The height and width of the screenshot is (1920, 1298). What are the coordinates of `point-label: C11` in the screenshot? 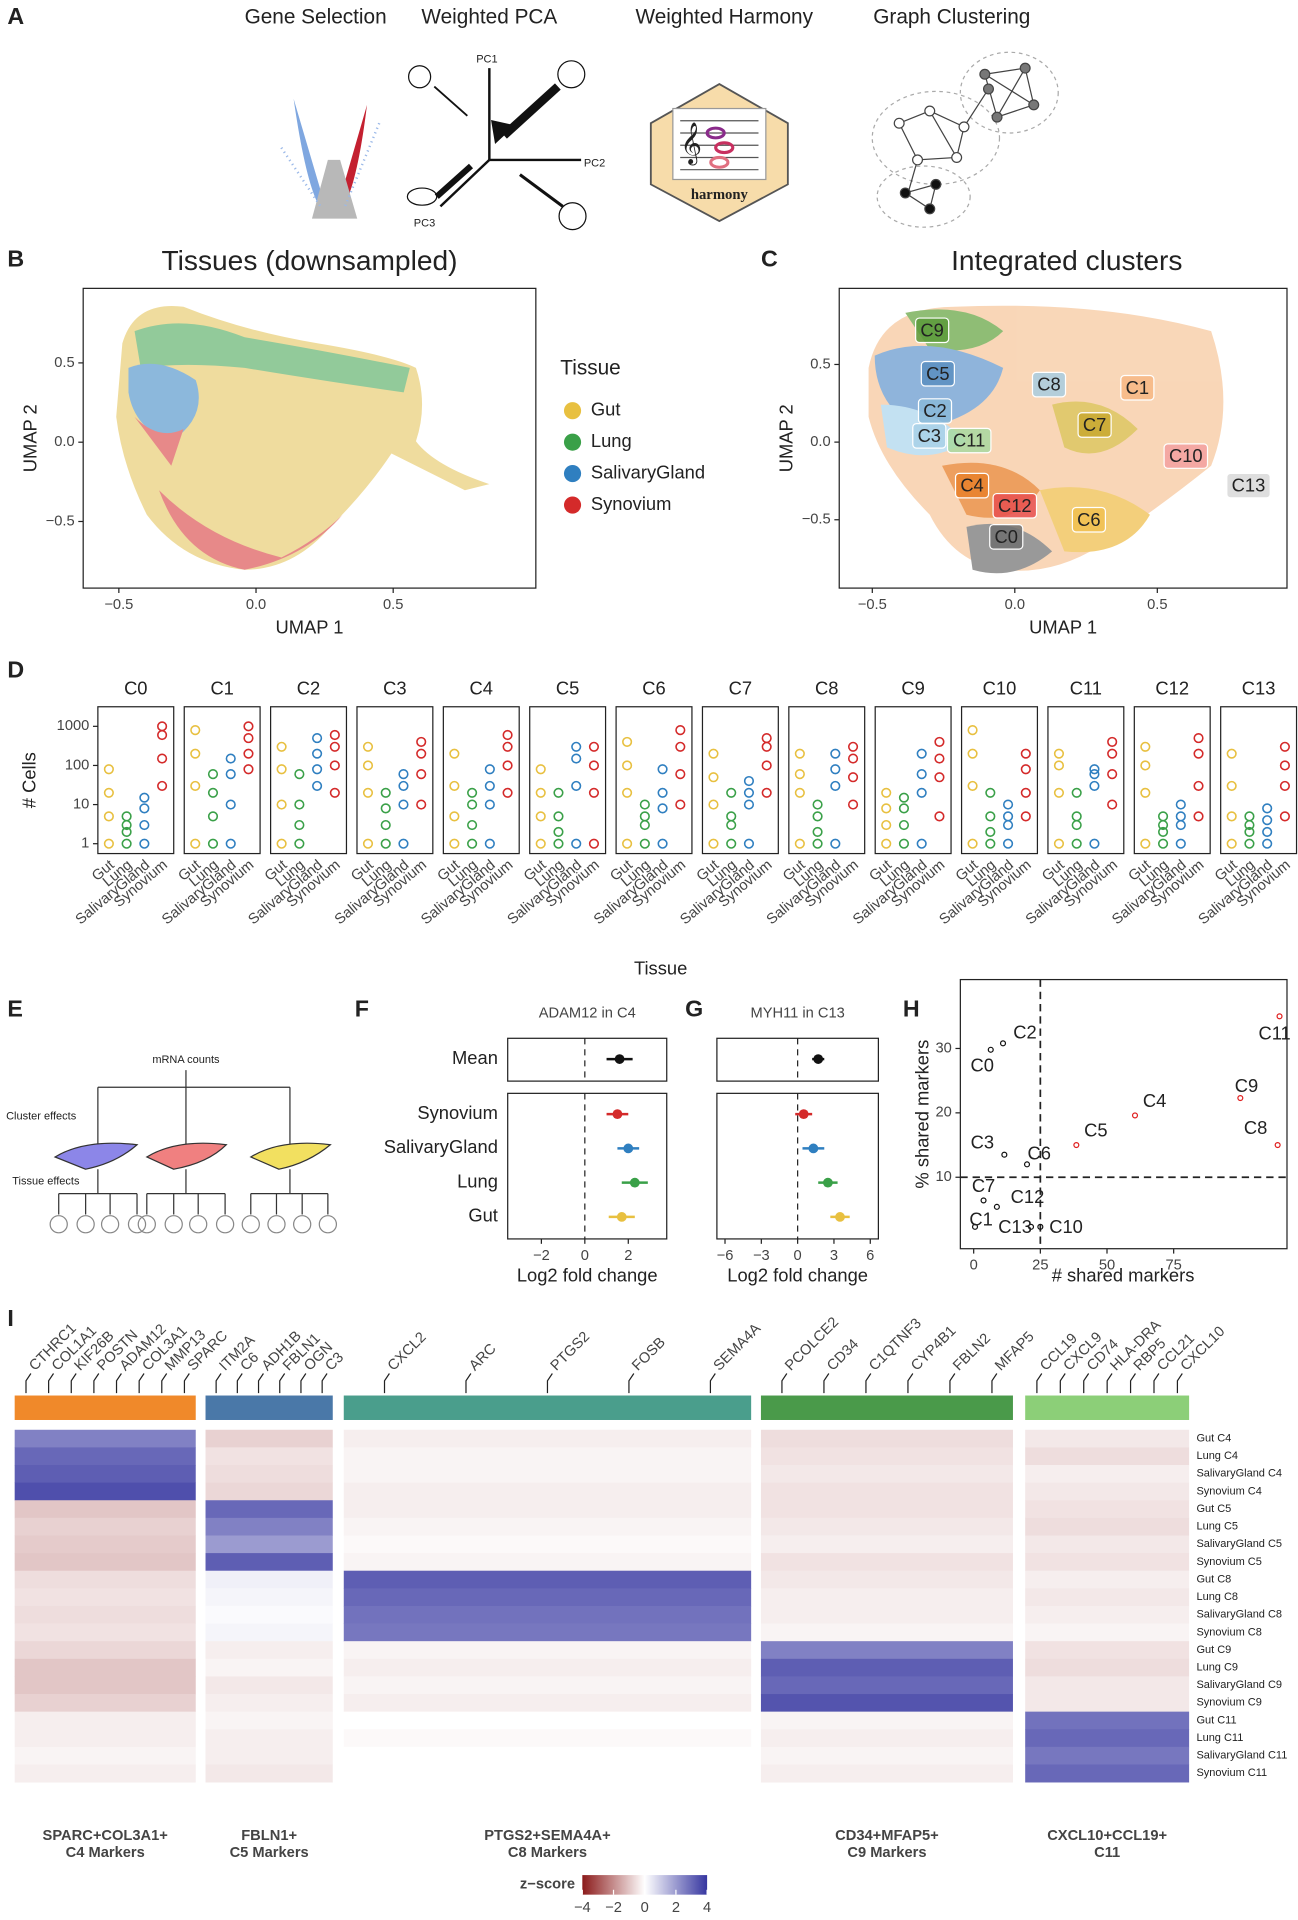 It's located at (1274, 1032).